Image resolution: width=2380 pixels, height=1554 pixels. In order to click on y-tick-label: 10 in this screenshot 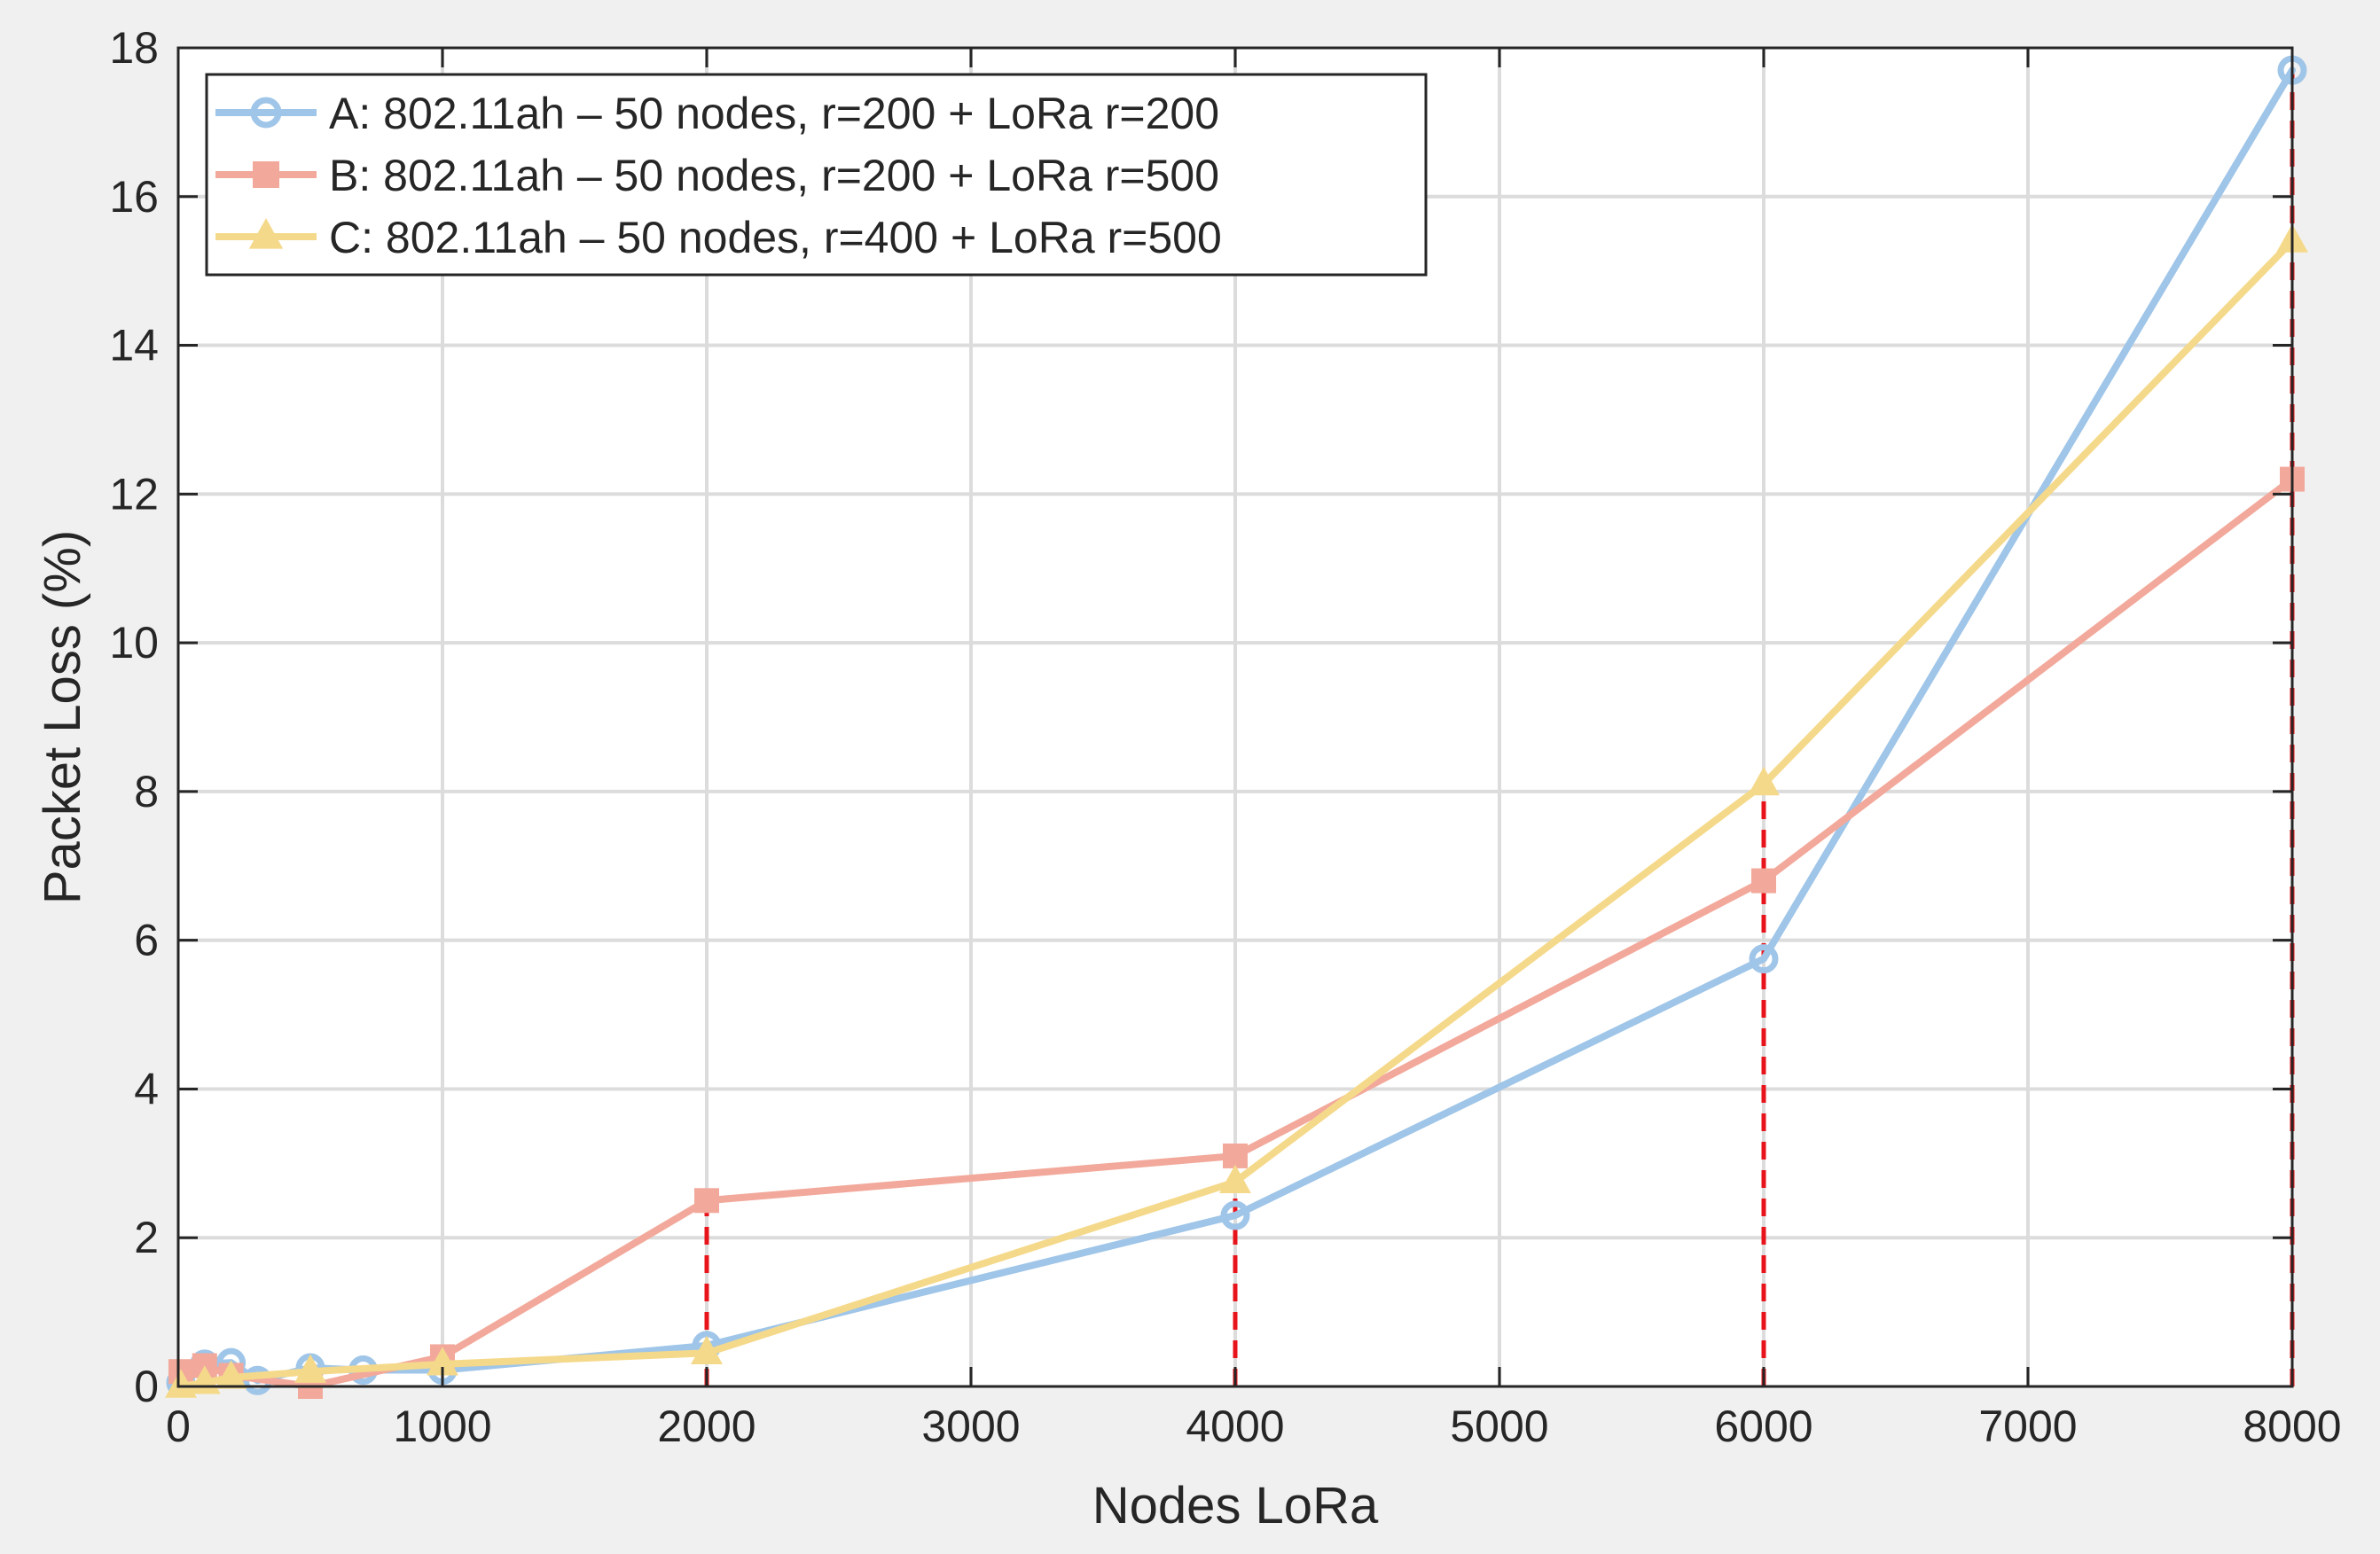, I will do `click(134, 643)`.